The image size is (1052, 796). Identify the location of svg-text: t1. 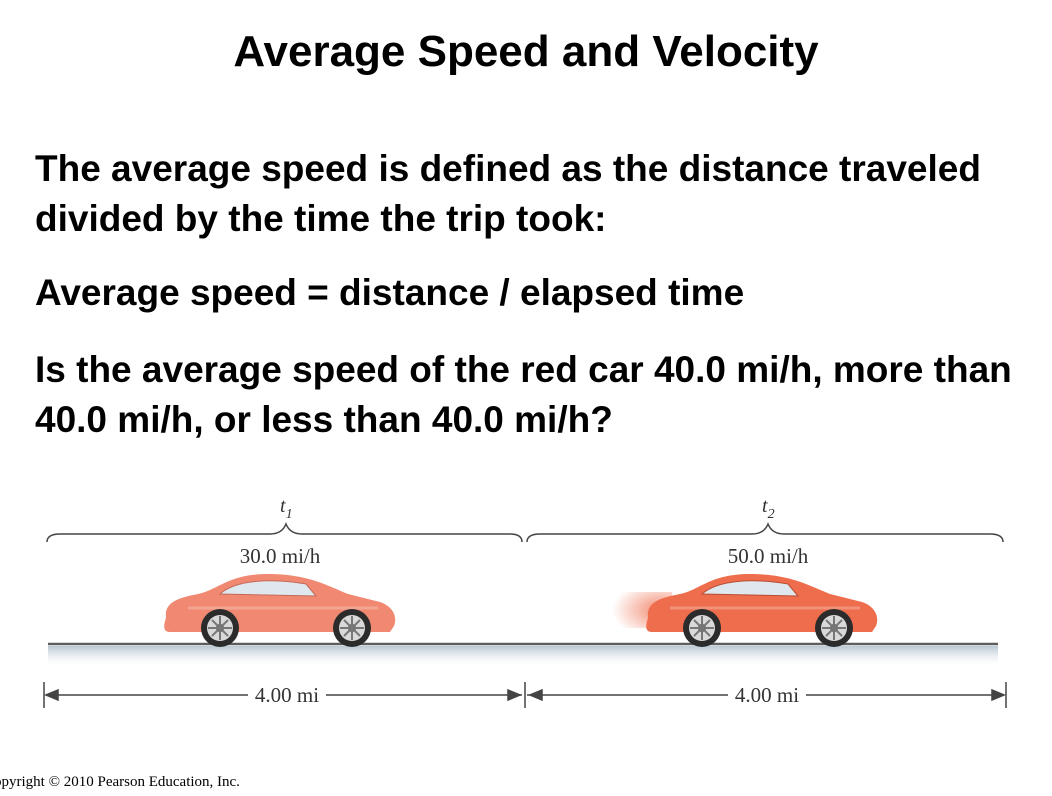
(286, 508).